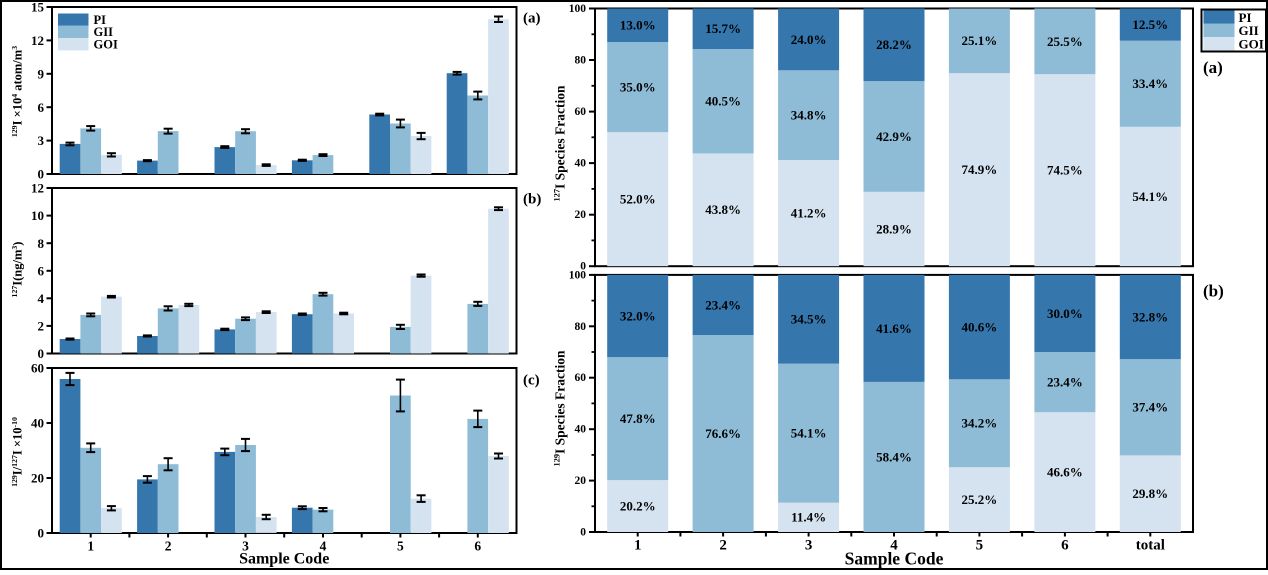  Describe the element at coordinates (38, 7) in the screenshot. I see `svg-text: 15` at that location.